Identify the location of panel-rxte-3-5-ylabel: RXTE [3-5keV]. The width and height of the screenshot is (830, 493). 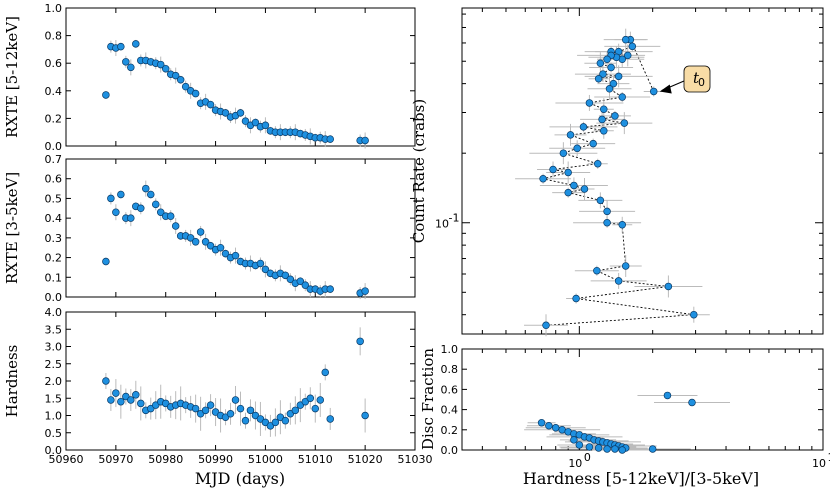
(12, 228).